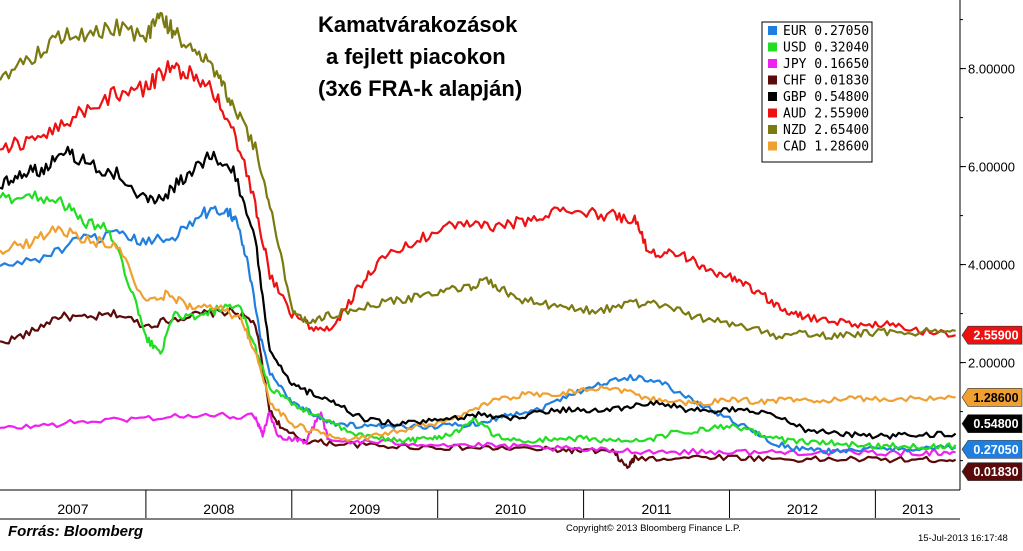 The width and height of the screenshot is (1023, 551). I want to click on last-value-label-gbp: 0.54800, so click(992, 423).